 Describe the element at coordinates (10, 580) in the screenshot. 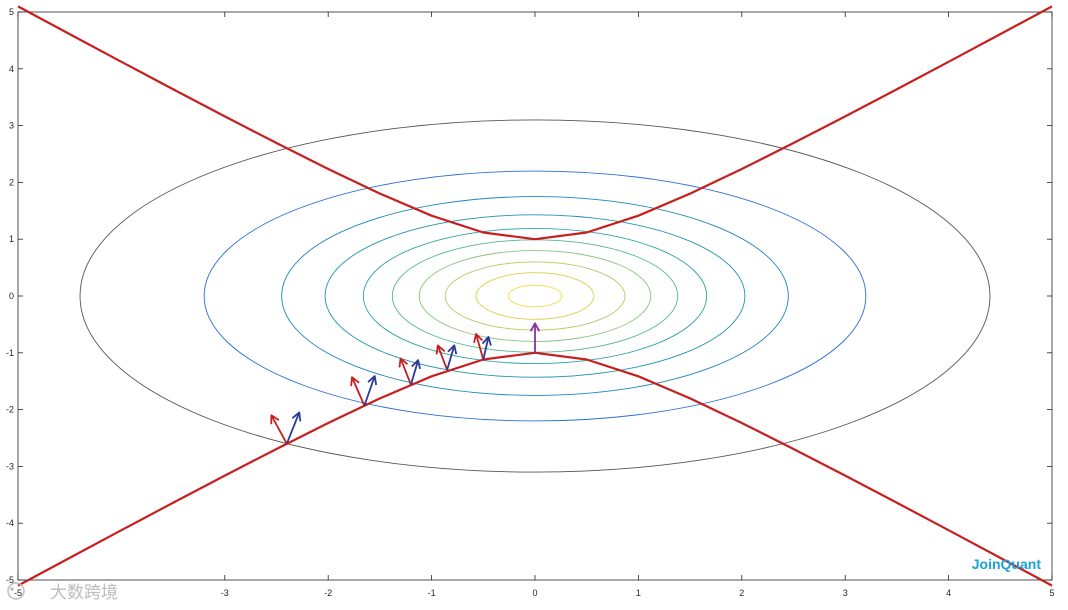

I see `y-tick-label: -5` at that location.